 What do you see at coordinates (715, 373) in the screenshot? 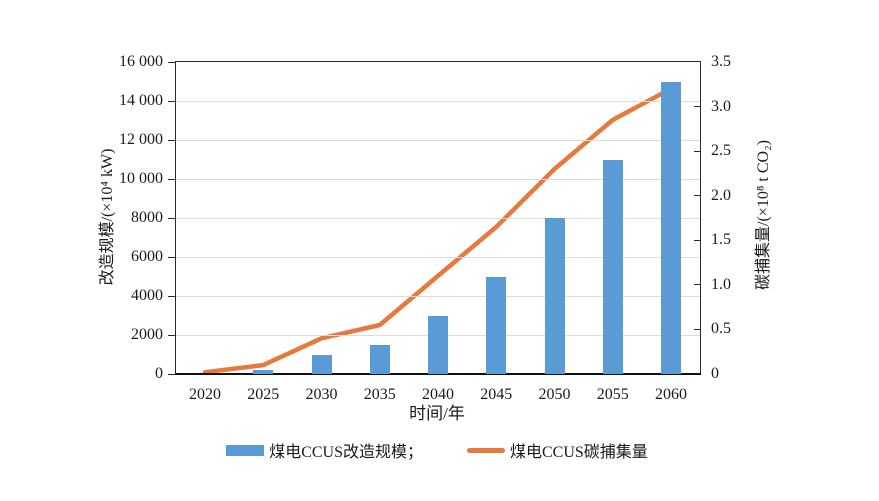
I see `right-axis-tick-label: 0` at bounding box center [715, 373].